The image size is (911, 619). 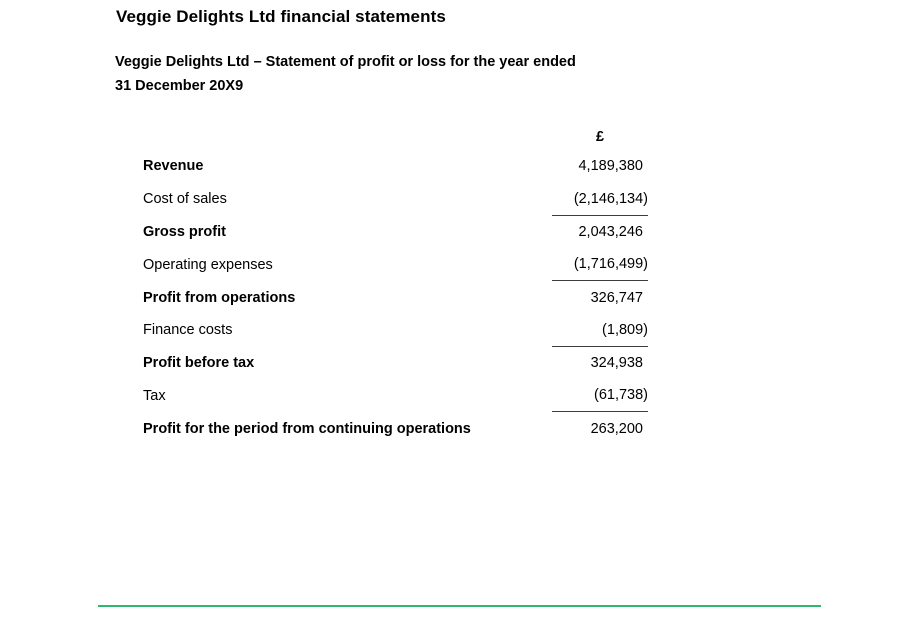 What do you see at coordinates (154, 395) in the screenshot?
I see `row-label: Tax` at bounding box center [154, 395].